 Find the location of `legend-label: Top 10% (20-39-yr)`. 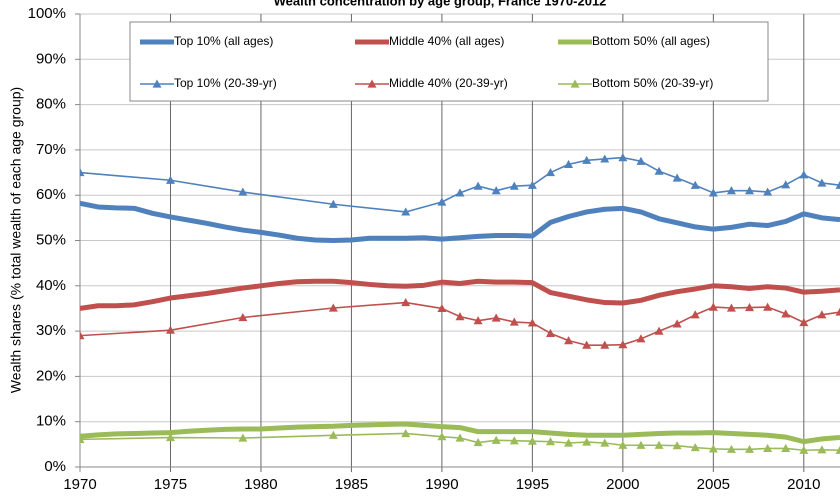

legend-label: Top 10% (20-39-yr) is located at coordinates (225, 83).